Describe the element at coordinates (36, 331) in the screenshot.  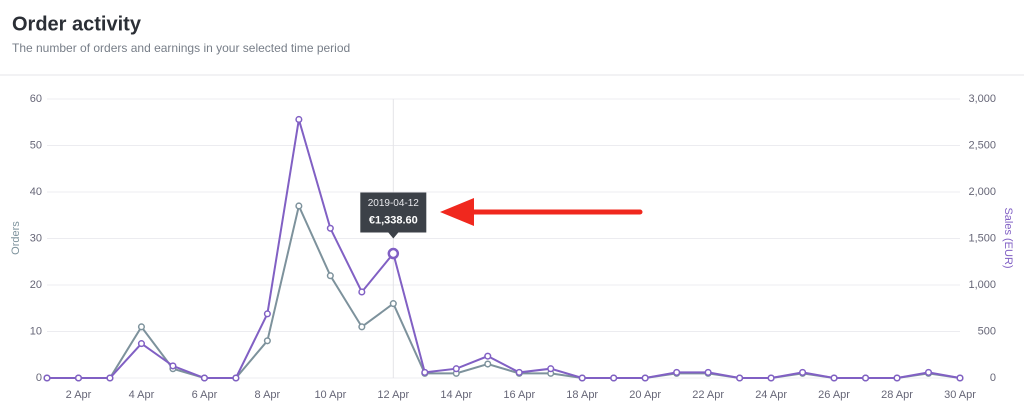
I see `y-tick-label: 10` at that location.